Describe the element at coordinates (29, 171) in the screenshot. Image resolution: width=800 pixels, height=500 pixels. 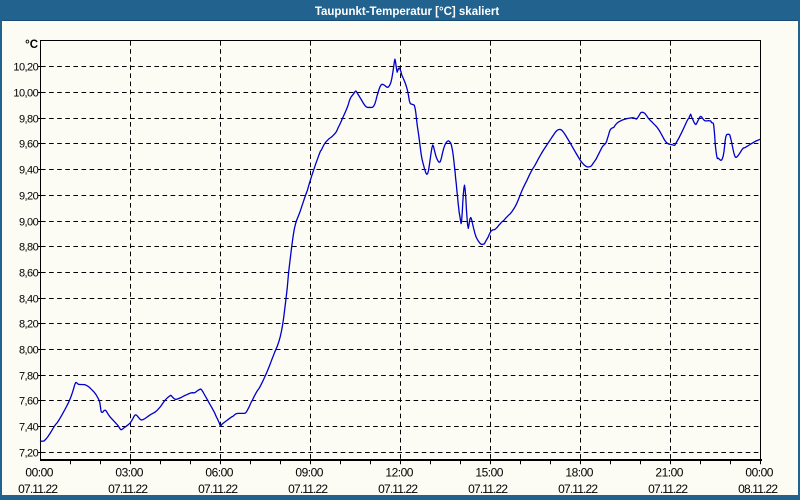
I see `svg-text: 9,40` at that location.